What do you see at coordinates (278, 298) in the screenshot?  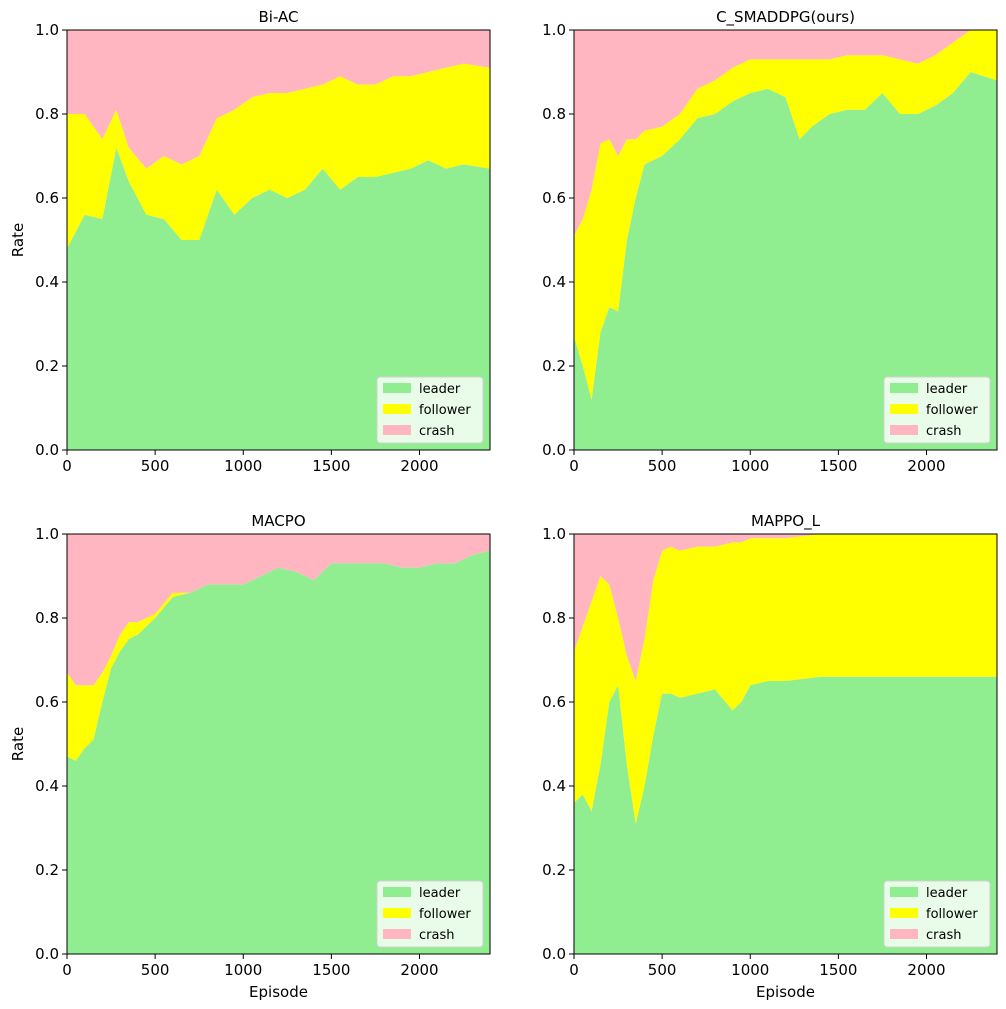 I see `area-leader` at bounding box center [278, 298].